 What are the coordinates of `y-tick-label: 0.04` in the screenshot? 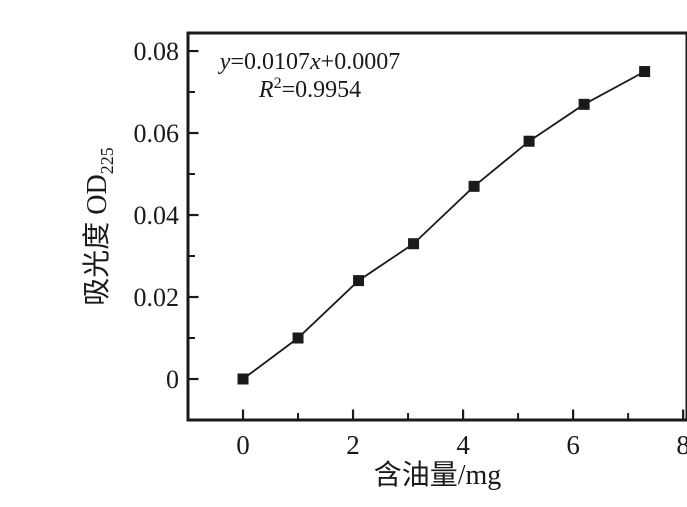 It's located at (157, 215).